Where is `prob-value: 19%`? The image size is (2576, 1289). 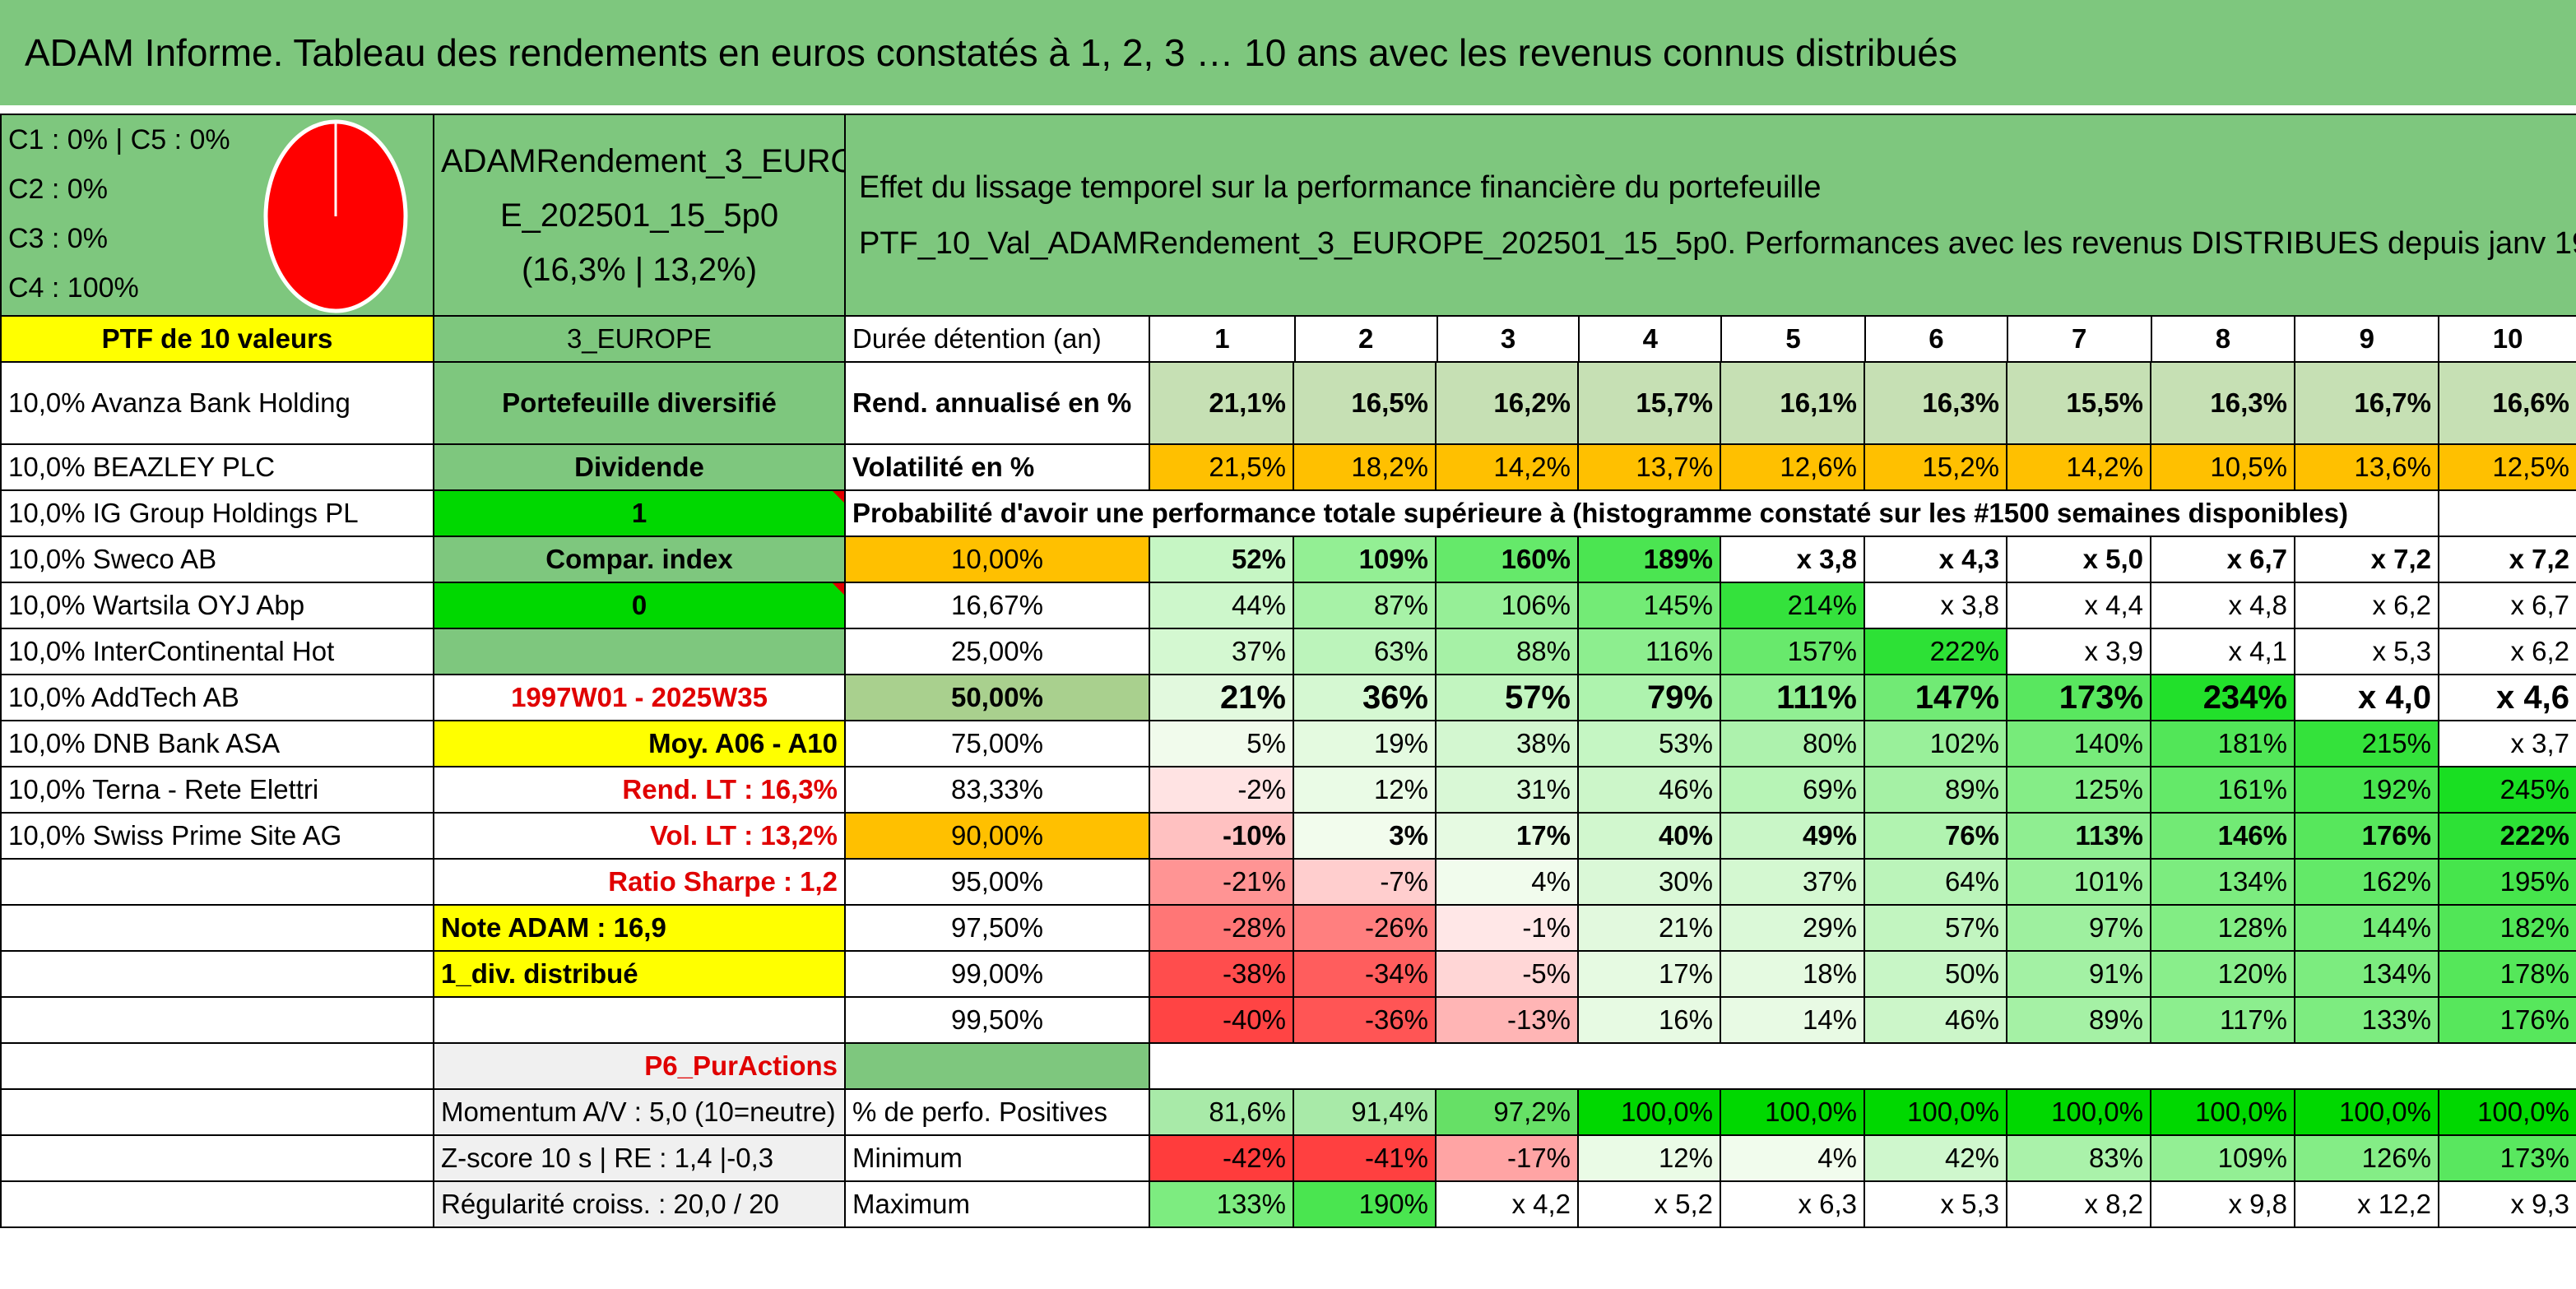 prob-value: 19% is located at coordinates (1365, 743).